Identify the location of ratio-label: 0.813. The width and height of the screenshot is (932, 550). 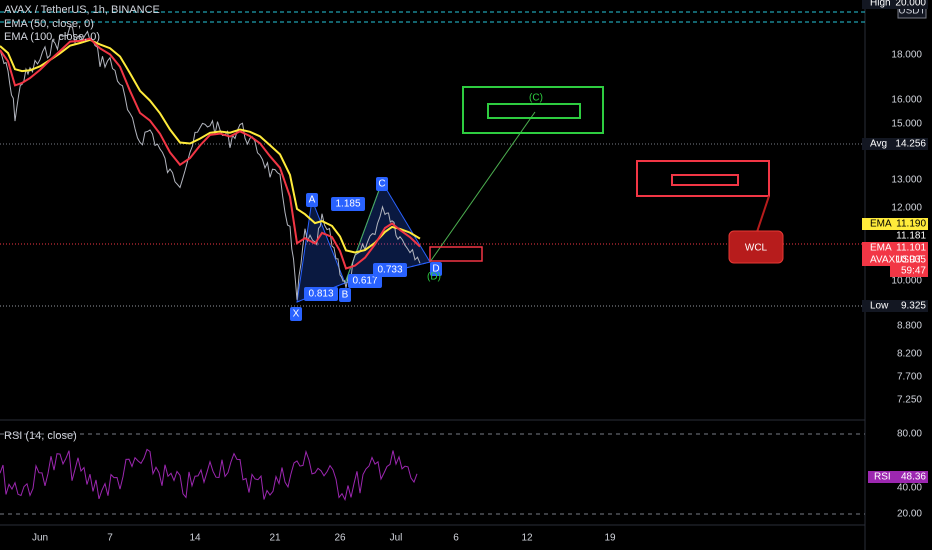
(320, 294).